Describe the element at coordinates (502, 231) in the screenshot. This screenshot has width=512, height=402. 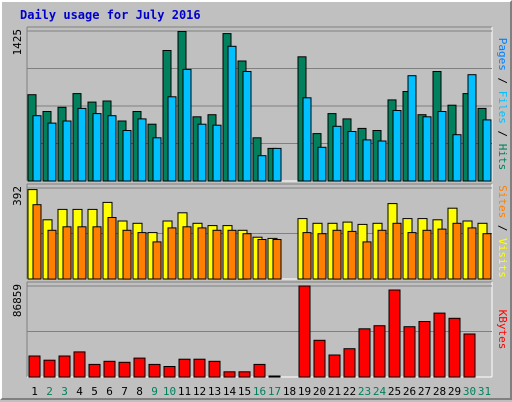
I see `legend-visits: Sites / Visits` at that location.